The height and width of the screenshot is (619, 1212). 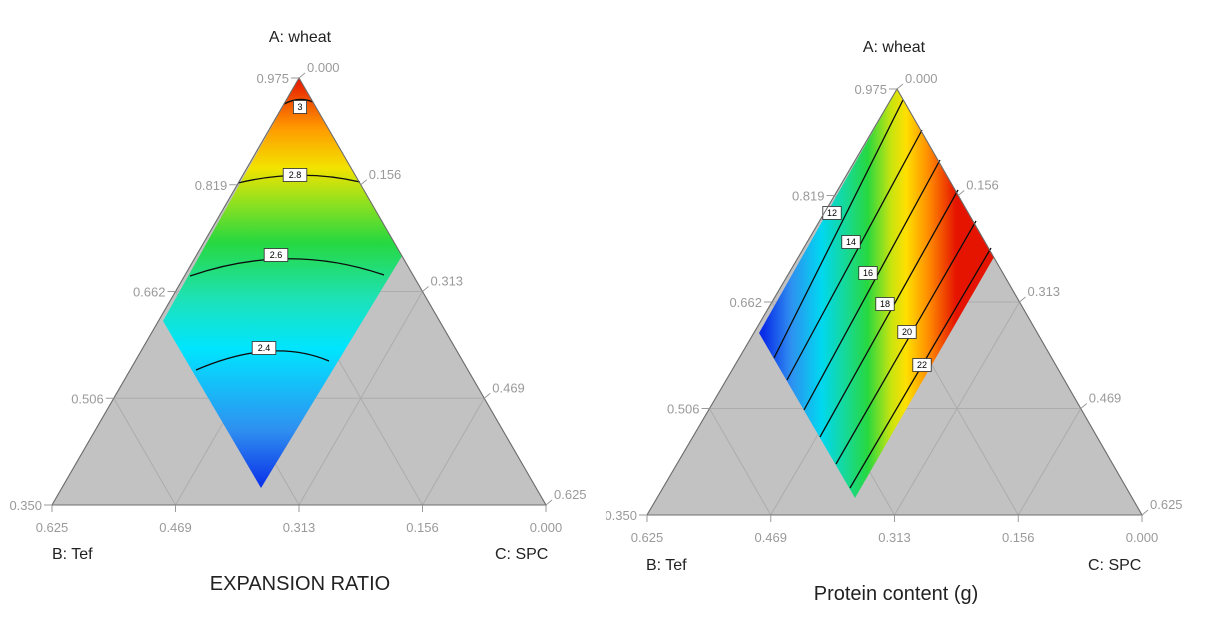 I want to click on contour-label: 14, so click(x=851, y=242).